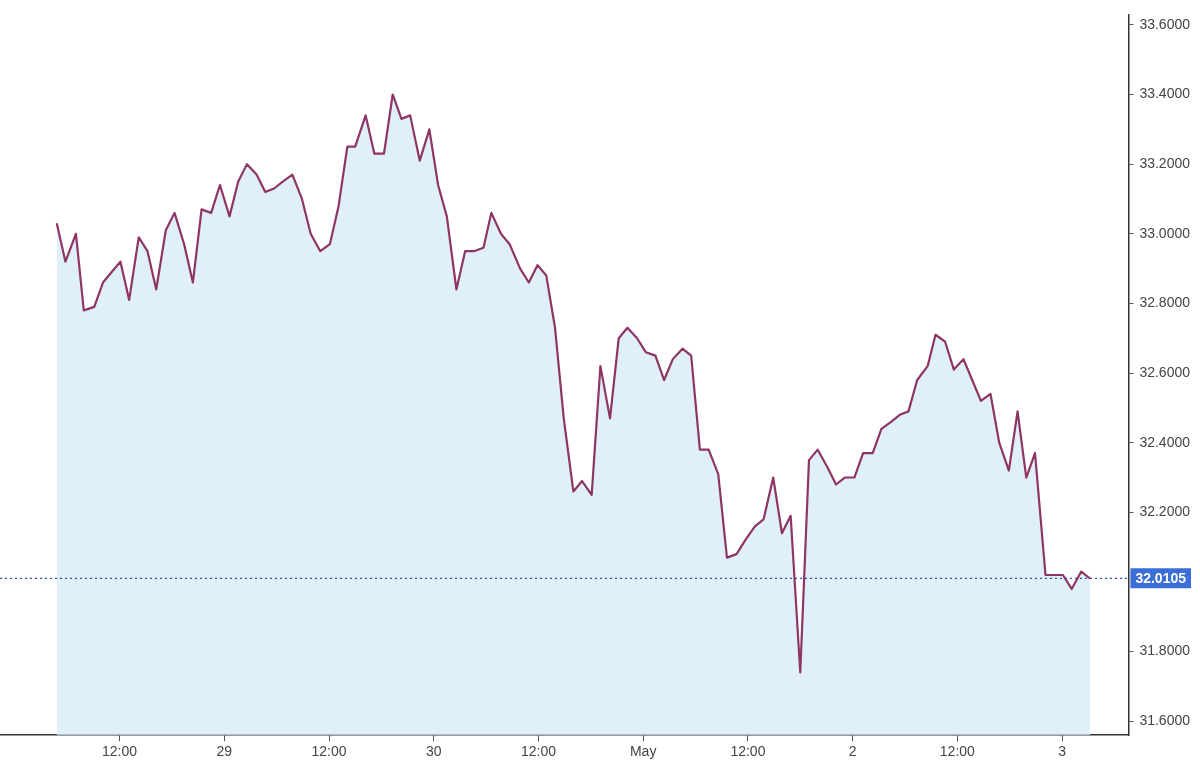 This screenshot has width=1200, height=764. I want to click on y-tick-label: 31.6000, so click(1165, 720).